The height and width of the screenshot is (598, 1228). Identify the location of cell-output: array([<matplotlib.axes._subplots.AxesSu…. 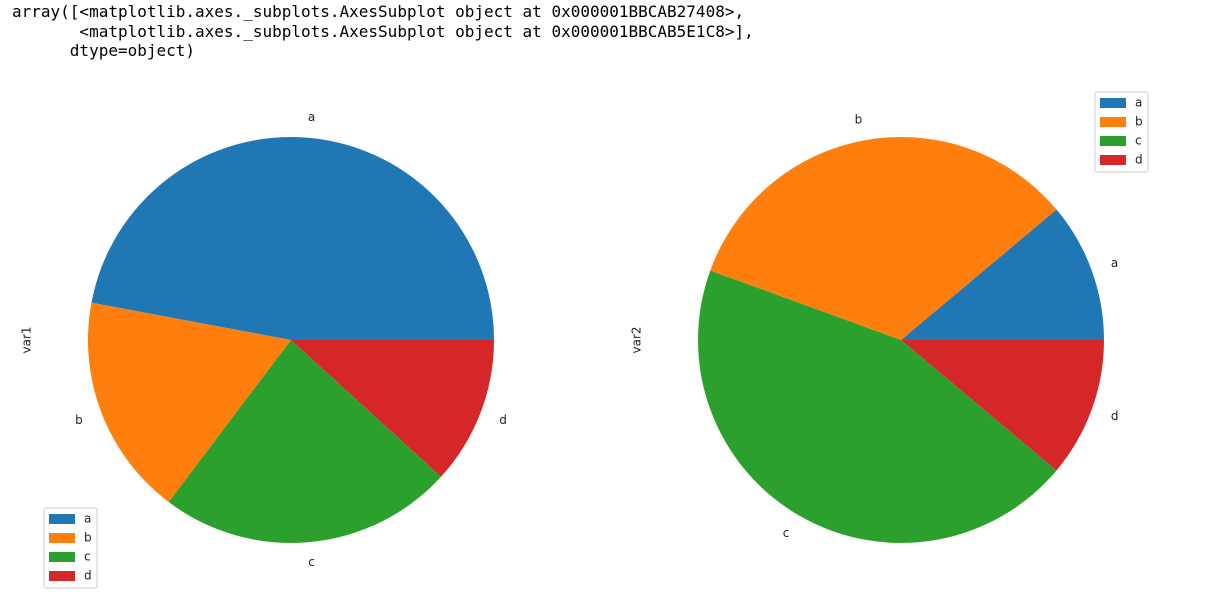
(383, 31).